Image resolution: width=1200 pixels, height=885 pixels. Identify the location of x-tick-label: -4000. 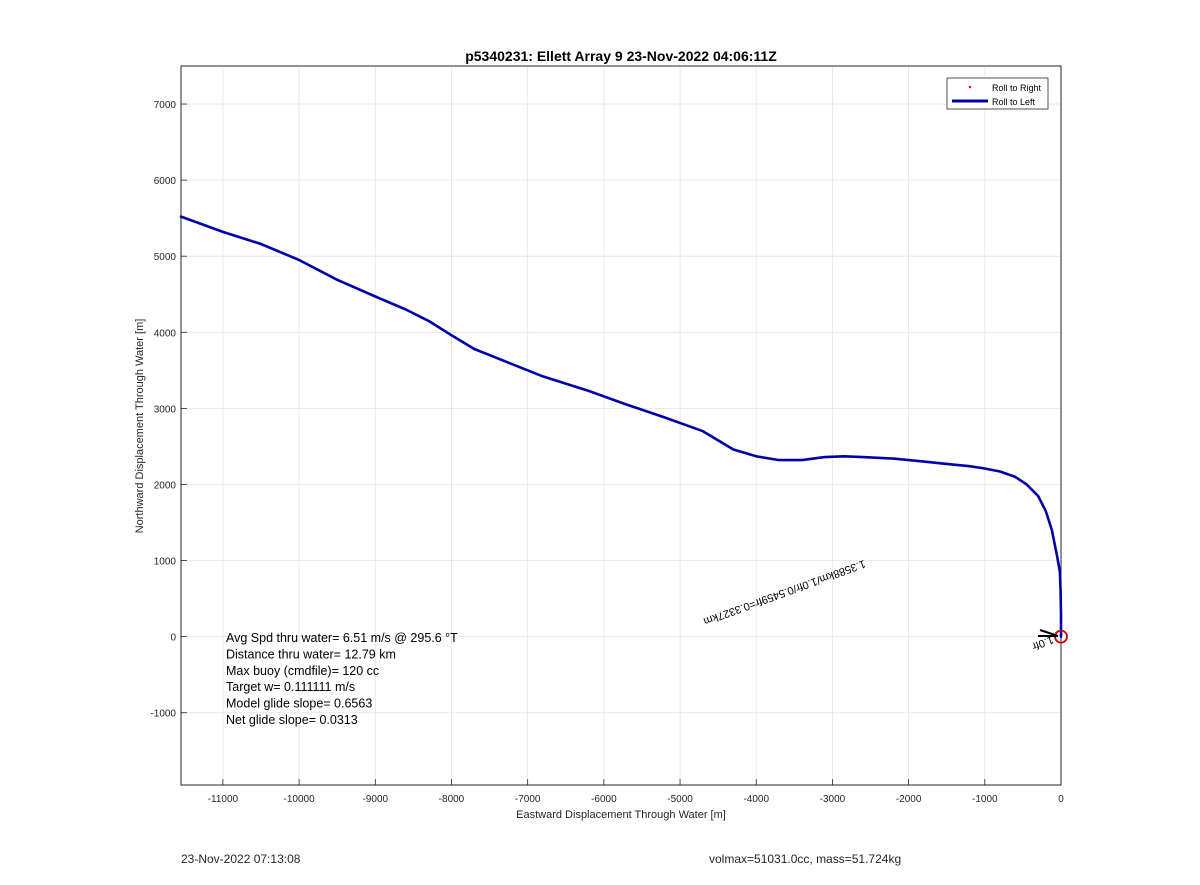
(756, 799).